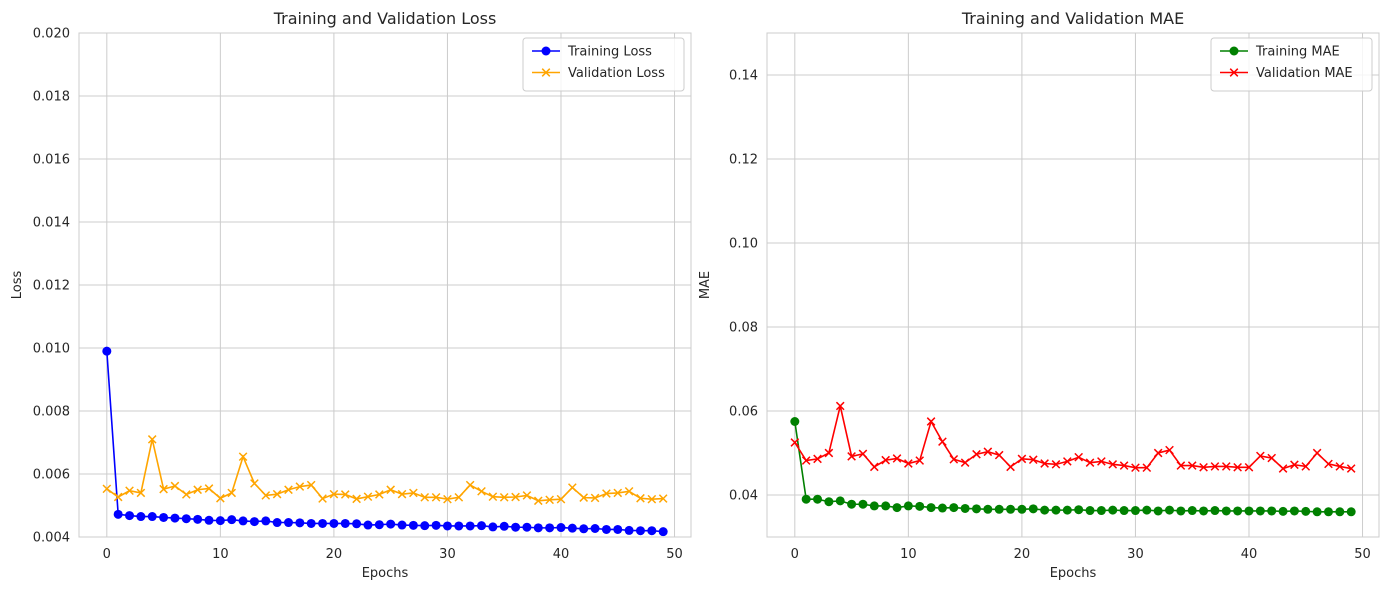 The width and height of the screenshot is (1389, 590). I want to click on loss-y-tick-label: 0.004, so click(51, 538).